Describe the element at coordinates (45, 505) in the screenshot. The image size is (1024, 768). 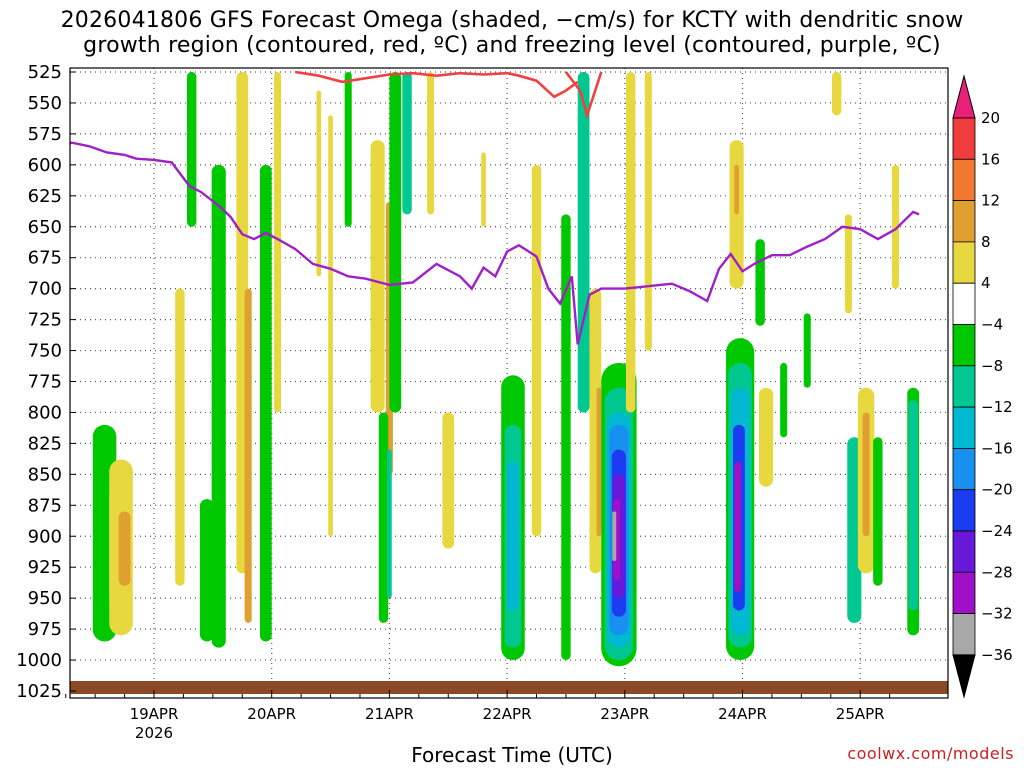
I see `y-tick-label: 875` at that location.